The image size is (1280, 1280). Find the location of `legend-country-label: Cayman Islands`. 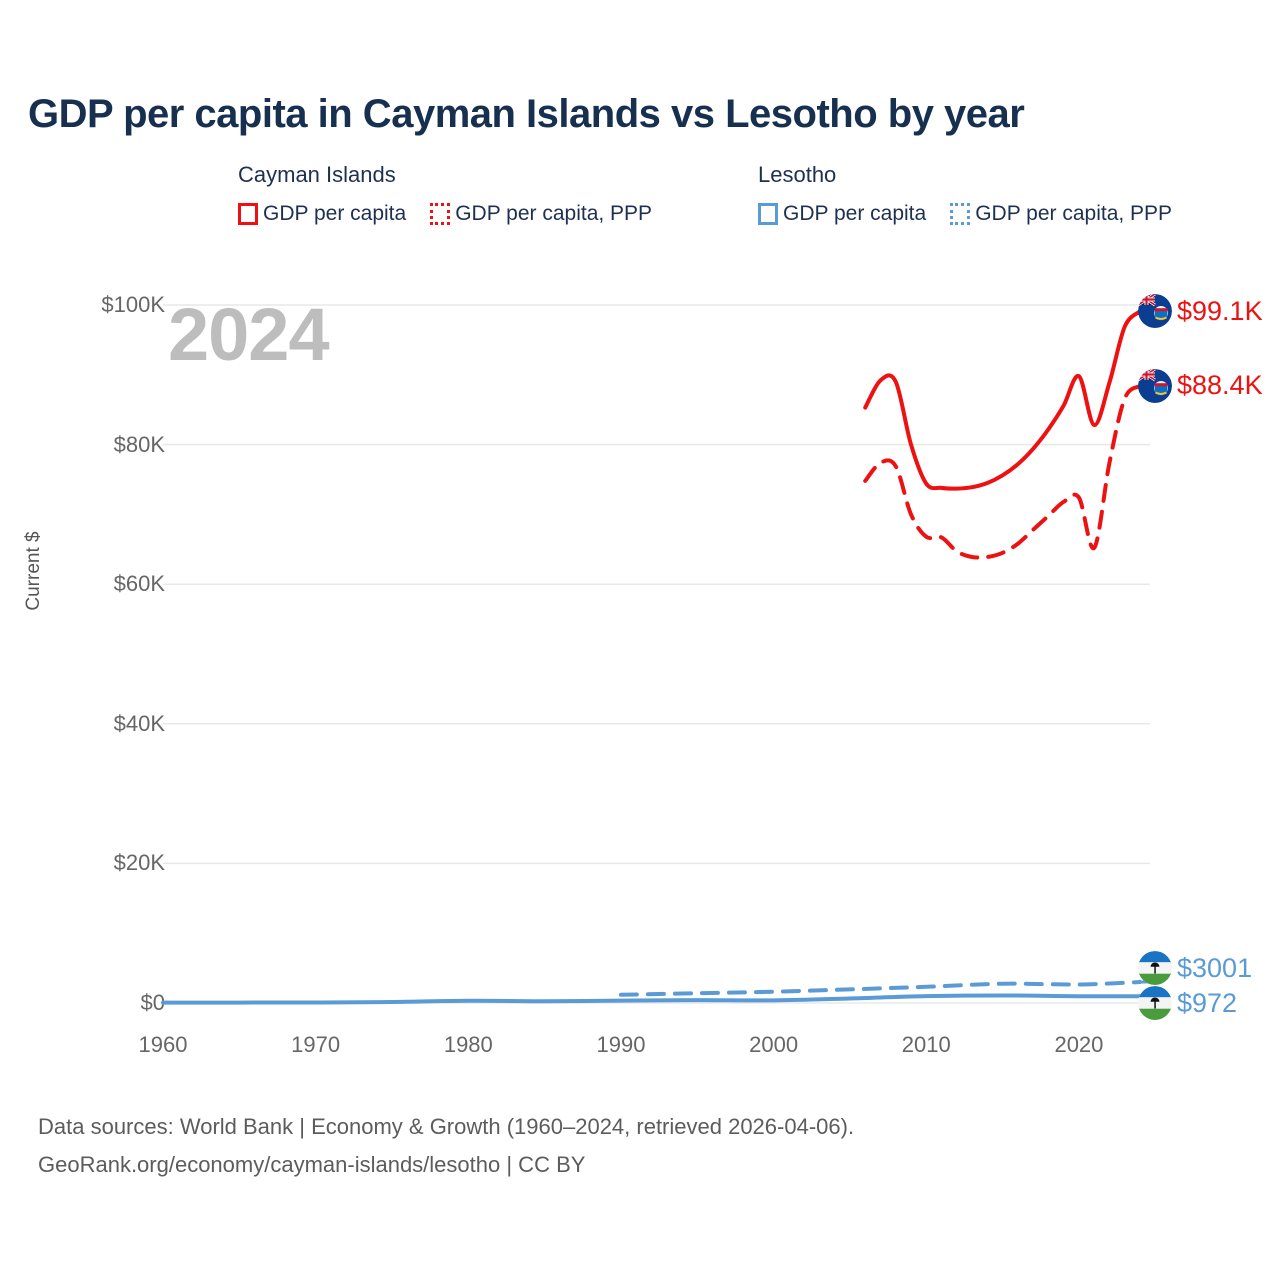

legend-country-label: Cayman Islands is located at coordinates (317, 174).